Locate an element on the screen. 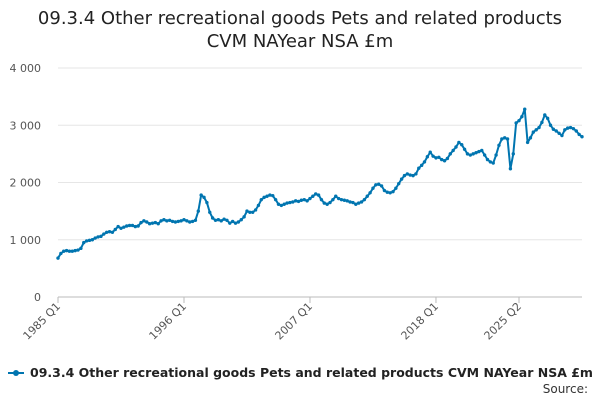  x-tick-label: 1996 Q1 is located at coordinates (168, 321).